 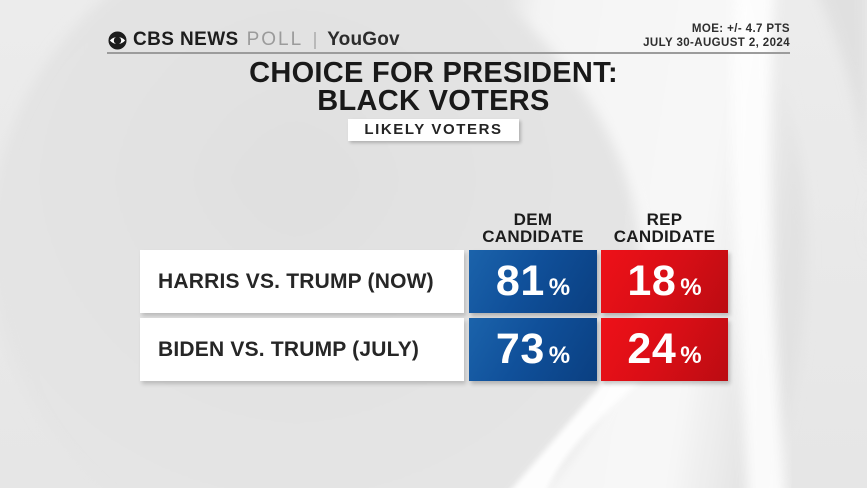 What do you see at coordinates (448, 53) in the screenshot?
I see `header-divider` at bounding box center [448, 53].